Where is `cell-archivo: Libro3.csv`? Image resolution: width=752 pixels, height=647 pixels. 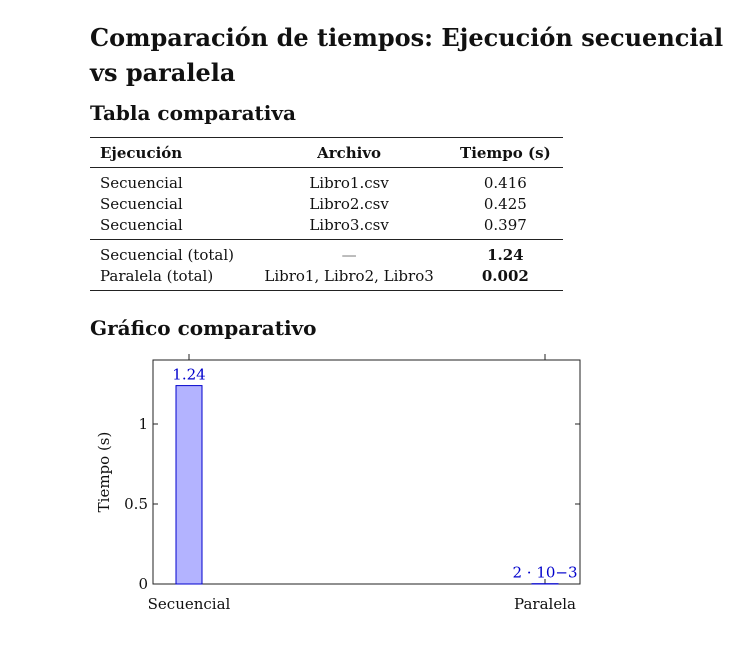 cell-archivo: Libro3.csv is located at coordinates (349, 224).